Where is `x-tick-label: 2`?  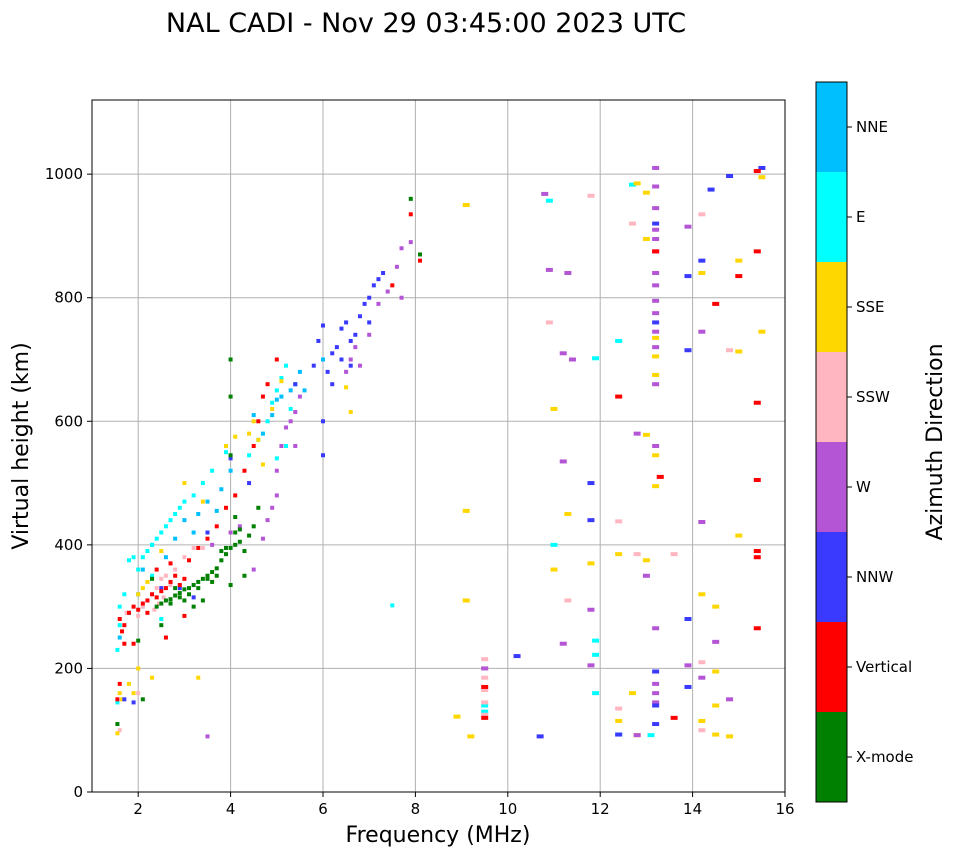
x-tick-label: 2 is located at coordinates (138, 809).